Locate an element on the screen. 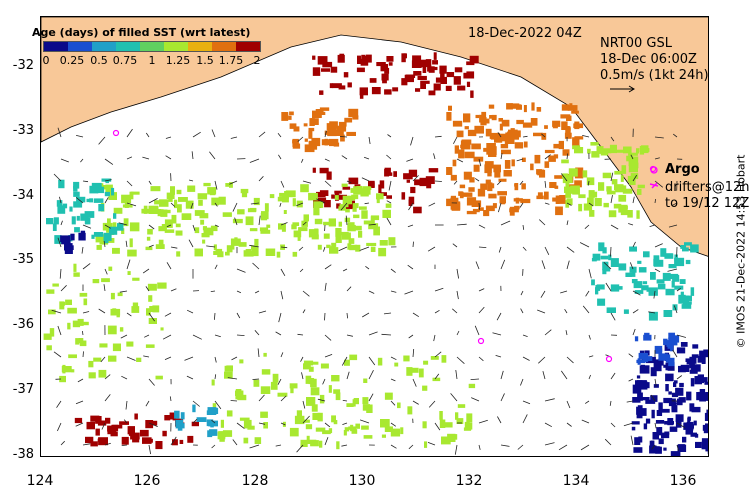  argo-float-marker is located at coordinates (481, 341).